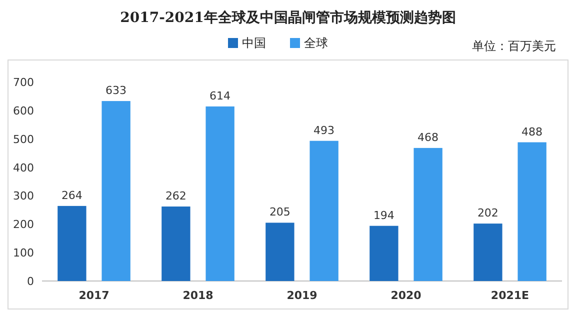  Describe the element at coordinates (94, 295) in the screenshot. I see `x-tick-label: 2017` at that location.